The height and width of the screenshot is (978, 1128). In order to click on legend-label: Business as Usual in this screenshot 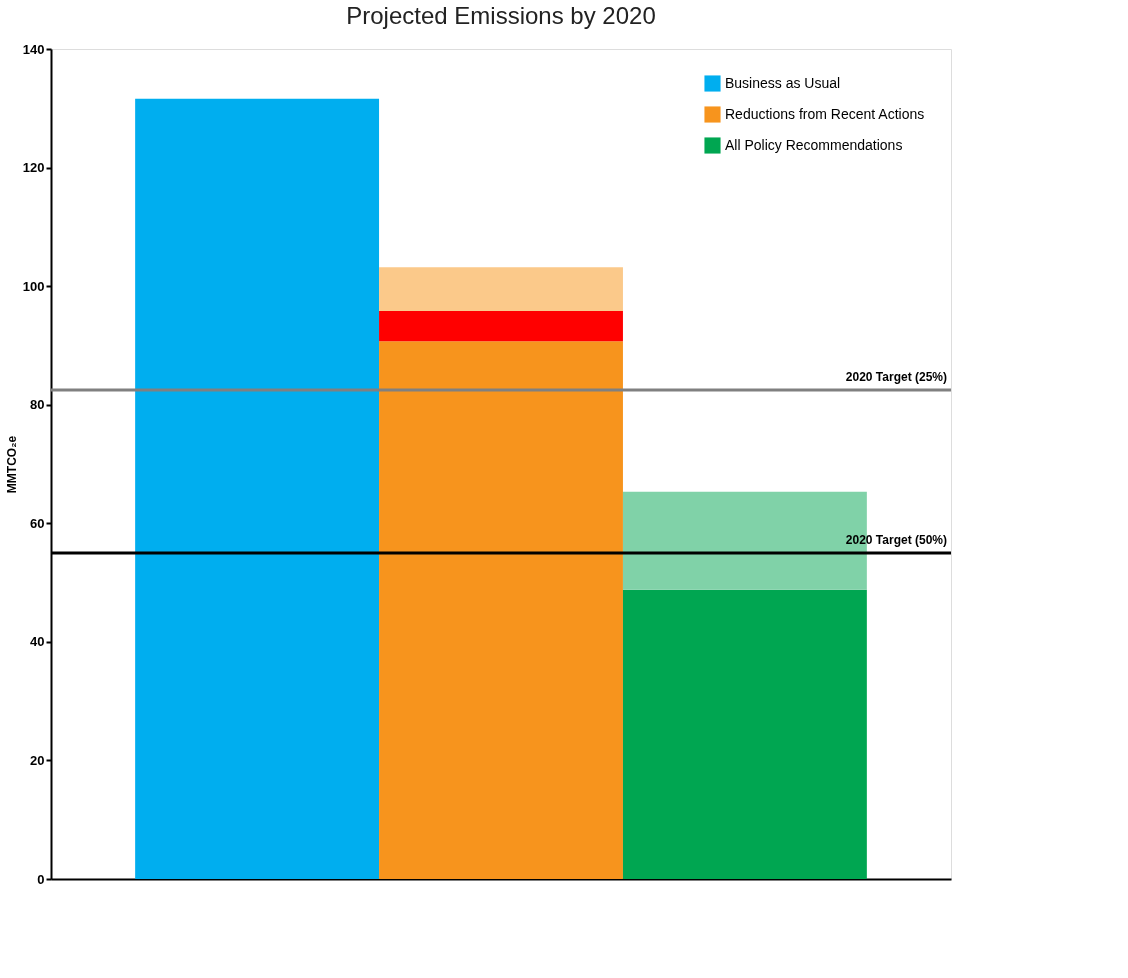, I will do `click(783, 82)`.